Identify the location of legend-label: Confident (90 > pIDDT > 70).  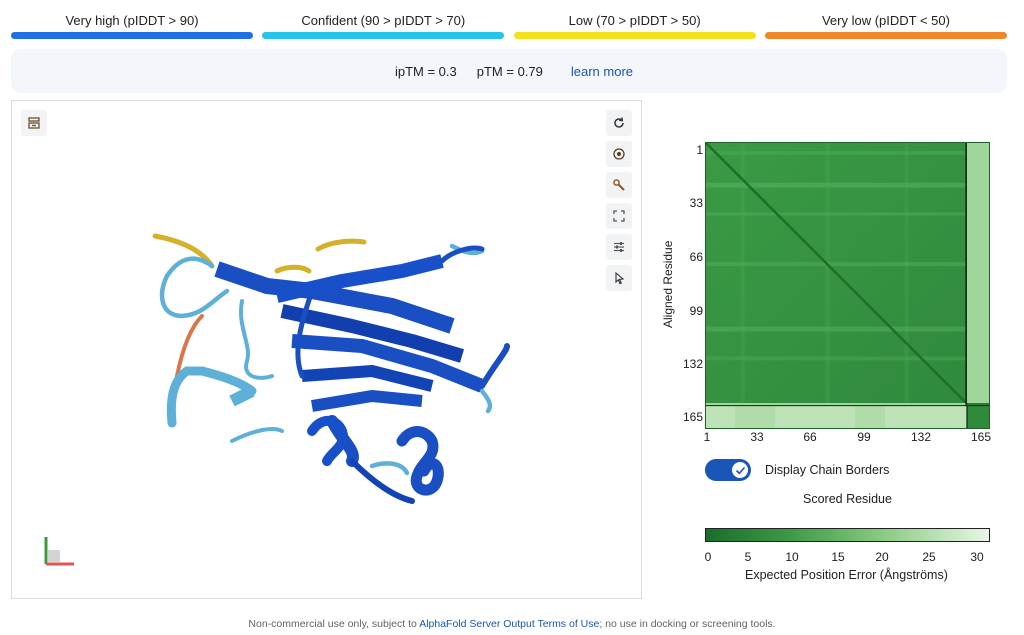
(383, 20).